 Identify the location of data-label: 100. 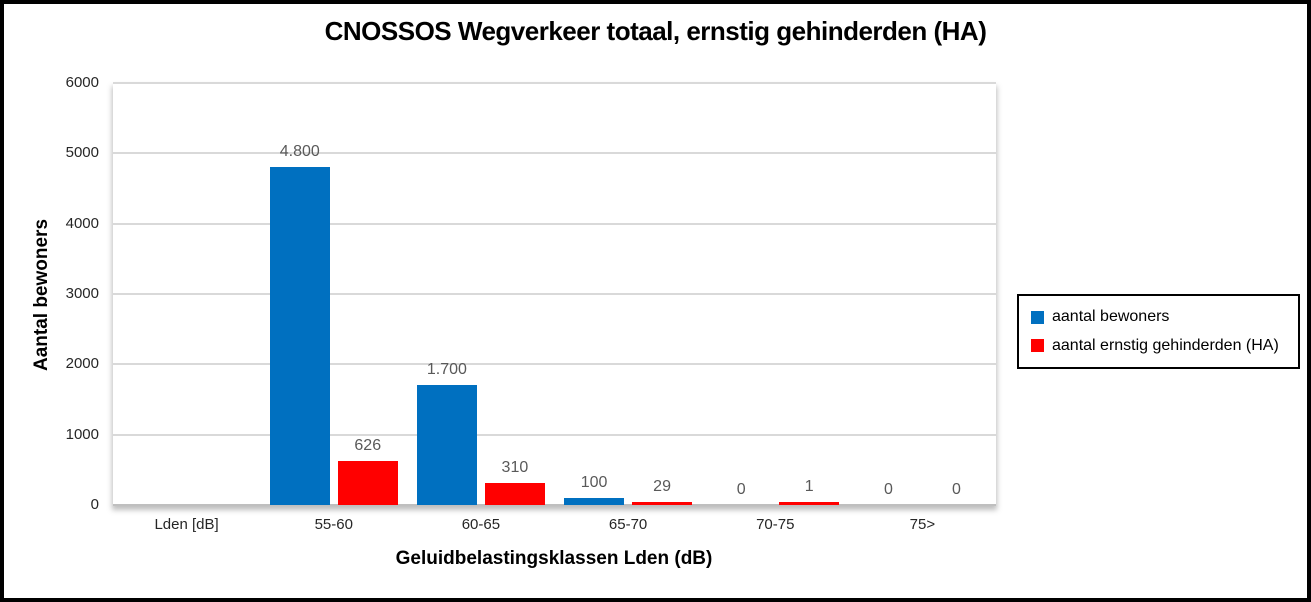
(594, 482).